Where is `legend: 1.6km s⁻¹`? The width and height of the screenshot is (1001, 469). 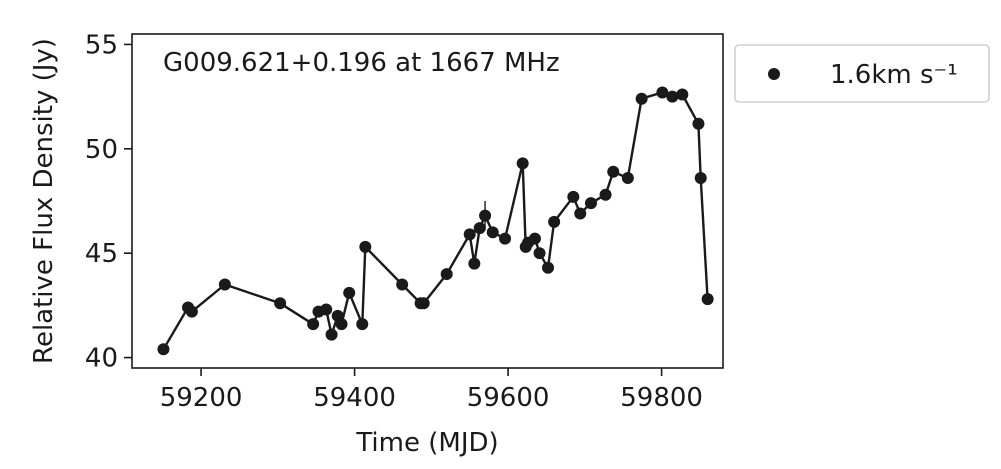
legend: 1.6km s⁻¹ is located at coordinates (862, 73).